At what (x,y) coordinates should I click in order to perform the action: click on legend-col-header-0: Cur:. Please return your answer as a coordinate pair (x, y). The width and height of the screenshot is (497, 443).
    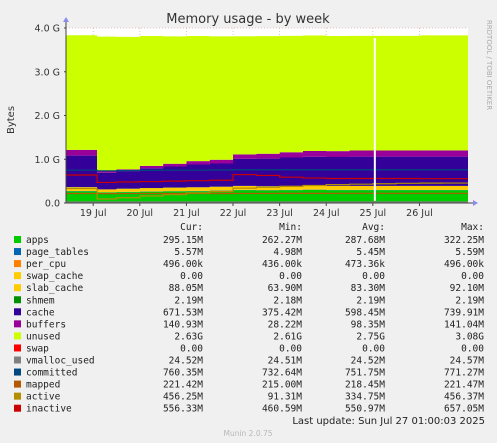
    Looking at the image, I should click on (191, 227).